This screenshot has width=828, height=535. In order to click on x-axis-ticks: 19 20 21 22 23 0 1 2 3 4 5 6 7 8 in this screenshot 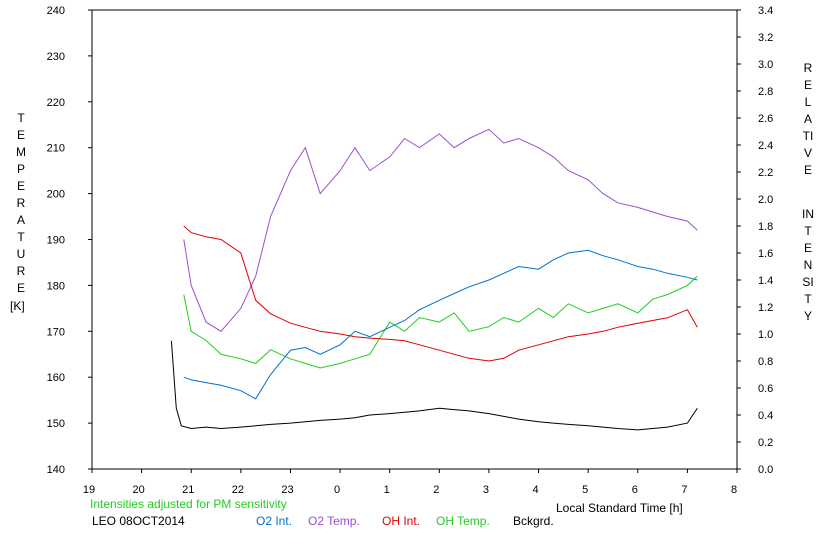, I will do `click(410, 482)`.